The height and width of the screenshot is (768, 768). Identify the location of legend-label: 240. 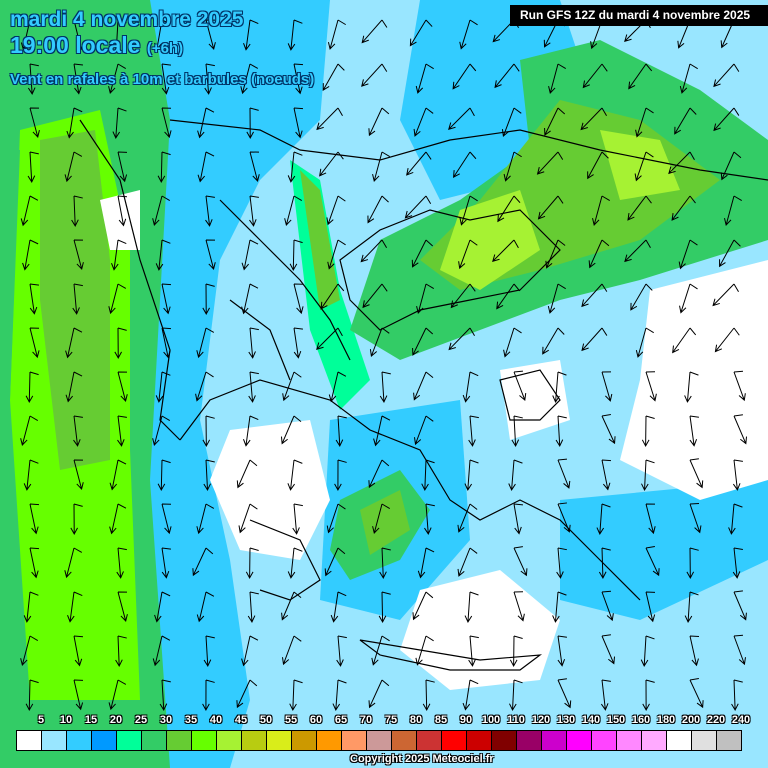
(741, 720).